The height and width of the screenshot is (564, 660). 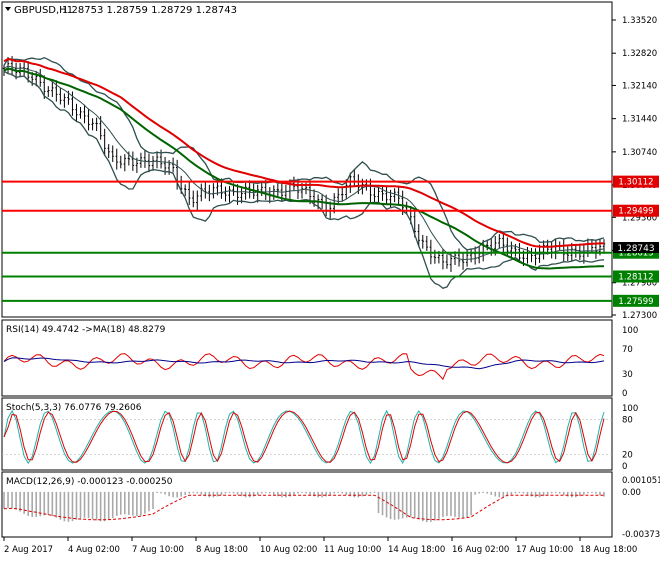 I want to click on price-tick-label: 1.27980, so click(x=639, y=284).